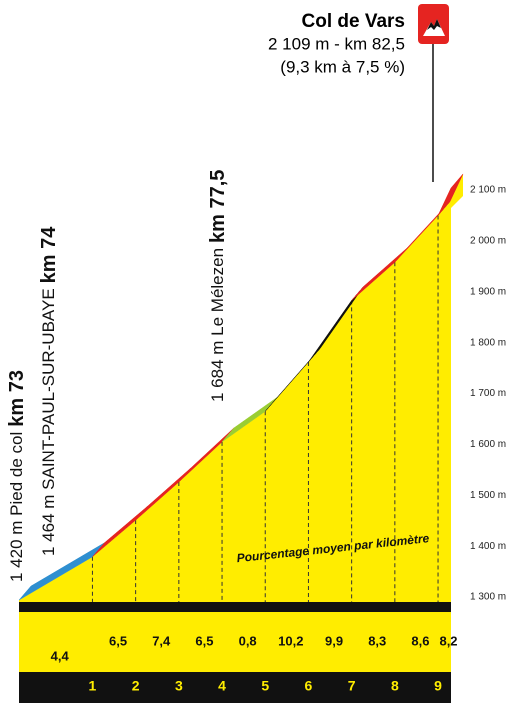 Image resolution: width=517 pixels, height=703 pixels. What do you see at coordinates (488, 546) in the screenshot?
I see `y-tick-label: 1 400 m` at bounding box center [488, 546].